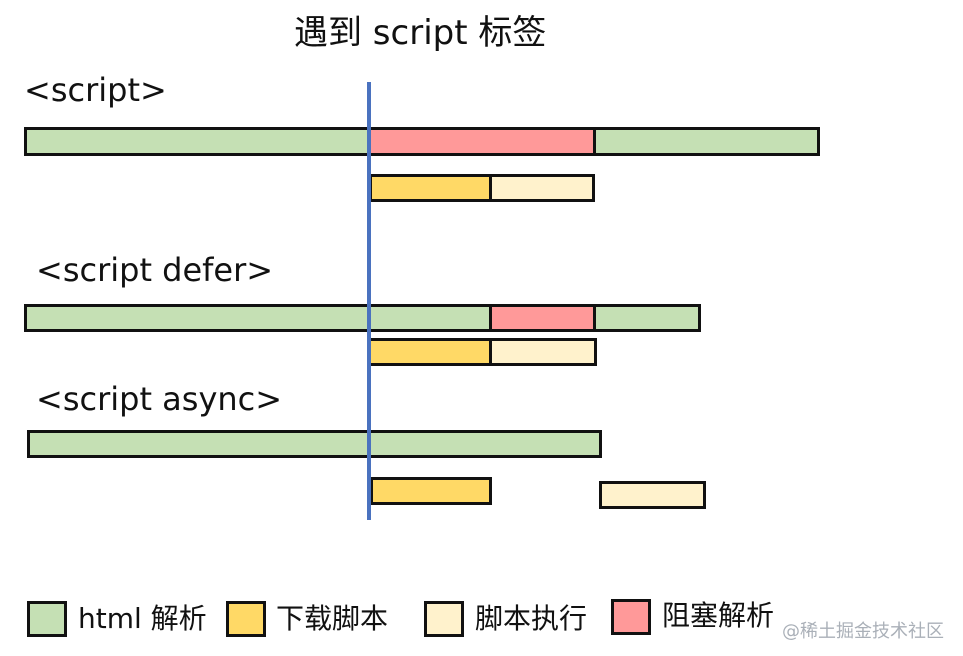  I want to click on legend-swatch-script-download, so click(246, 619).